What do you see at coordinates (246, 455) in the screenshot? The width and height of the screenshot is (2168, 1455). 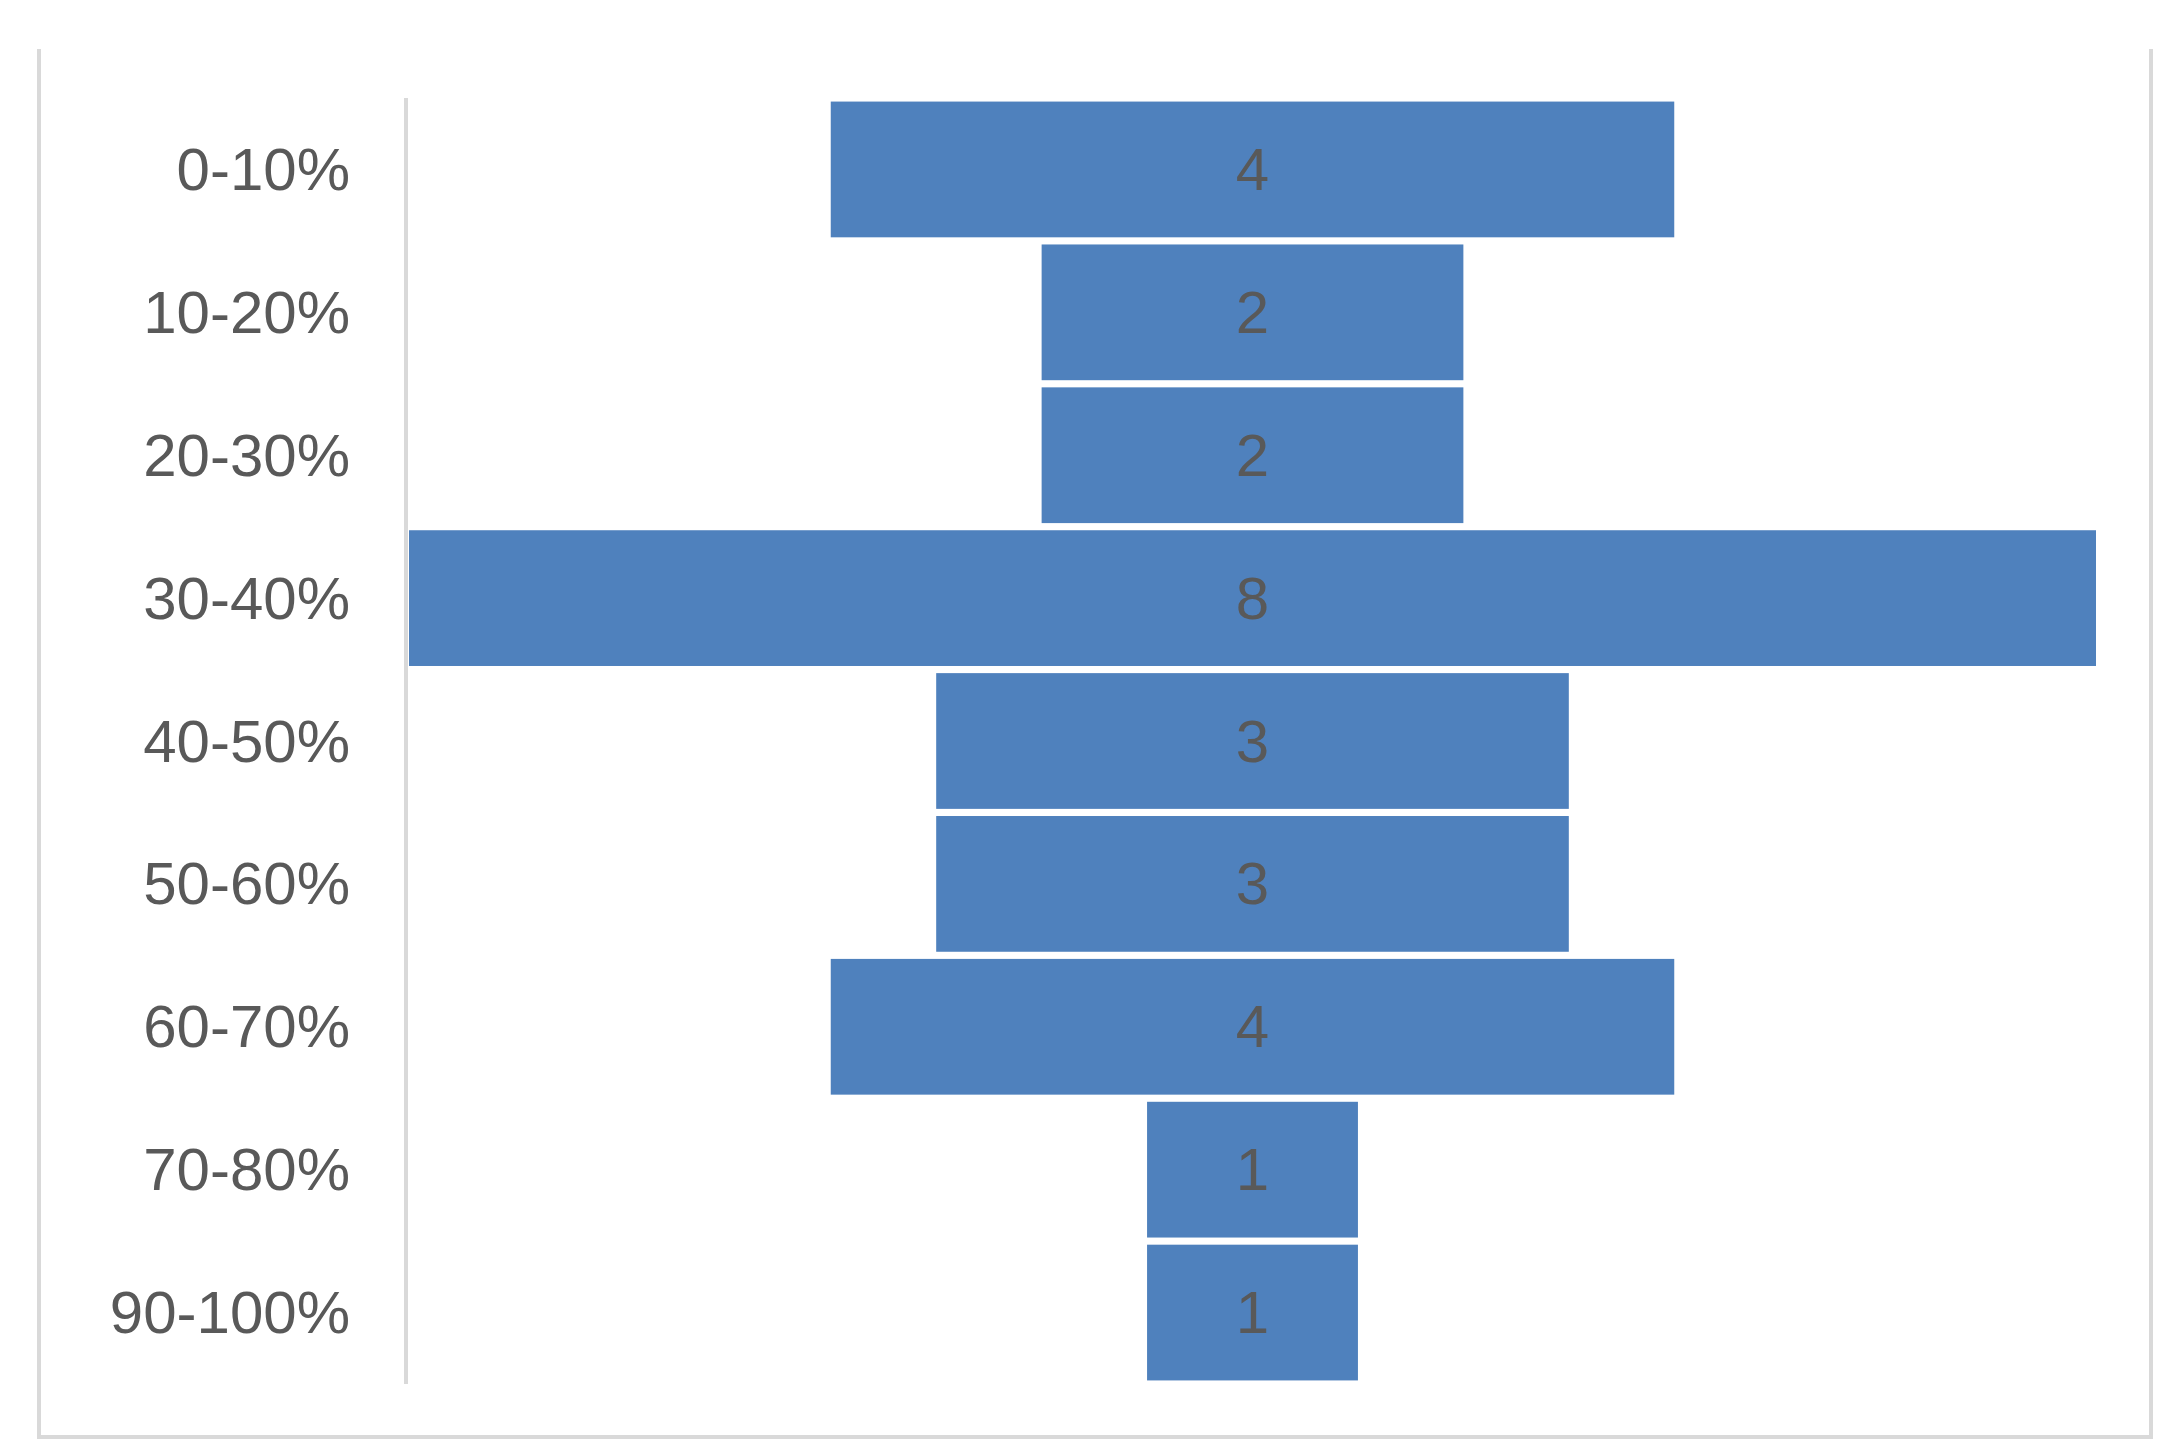 I see `category-label: 20-30%` at bounding box center [246, 455].